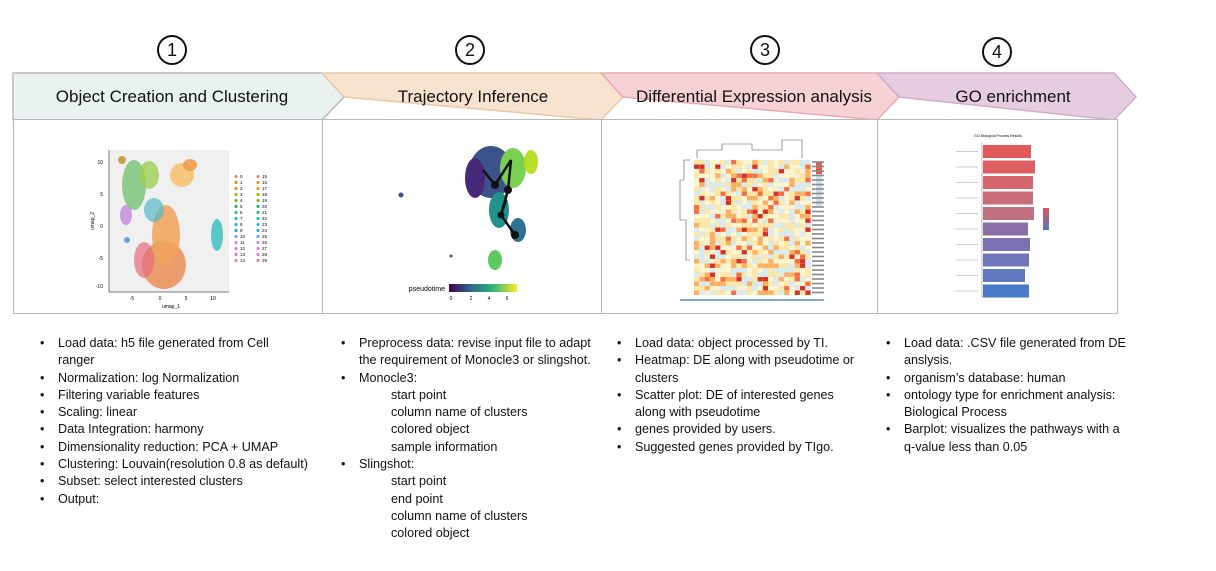 Image resolution: width=1216 pixels, height=571 pixels. What do you see at coordinates (1006, 379) in the screenshot?
I see `list-item: organism’s database: human` at bounding box center [1006, 379].